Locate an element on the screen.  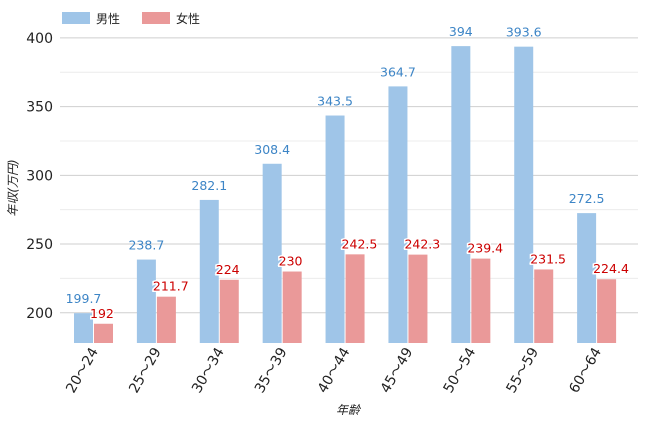
chart-legend: 男性 女性 is located at coordinates (142, 18).